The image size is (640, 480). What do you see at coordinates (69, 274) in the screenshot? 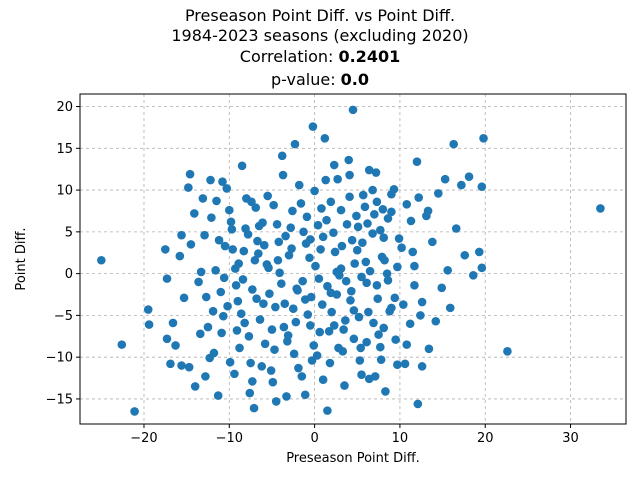
I see `y-tick-label: 0` at bounding box center [69, 274].